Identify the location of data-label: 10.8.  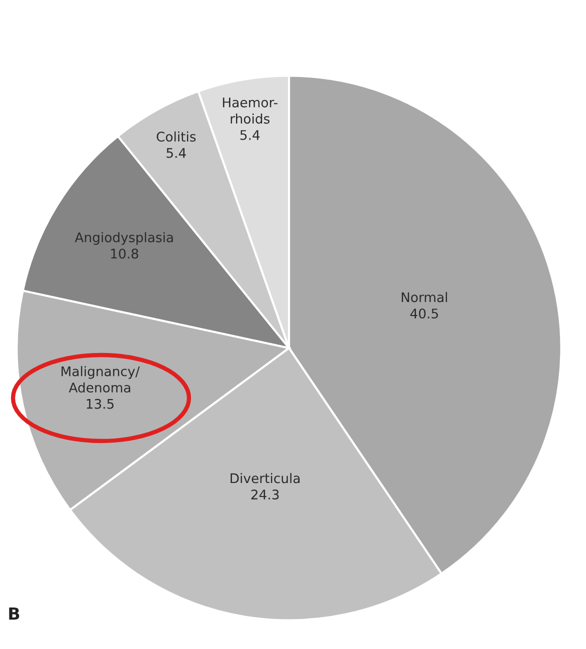
(124, 253).